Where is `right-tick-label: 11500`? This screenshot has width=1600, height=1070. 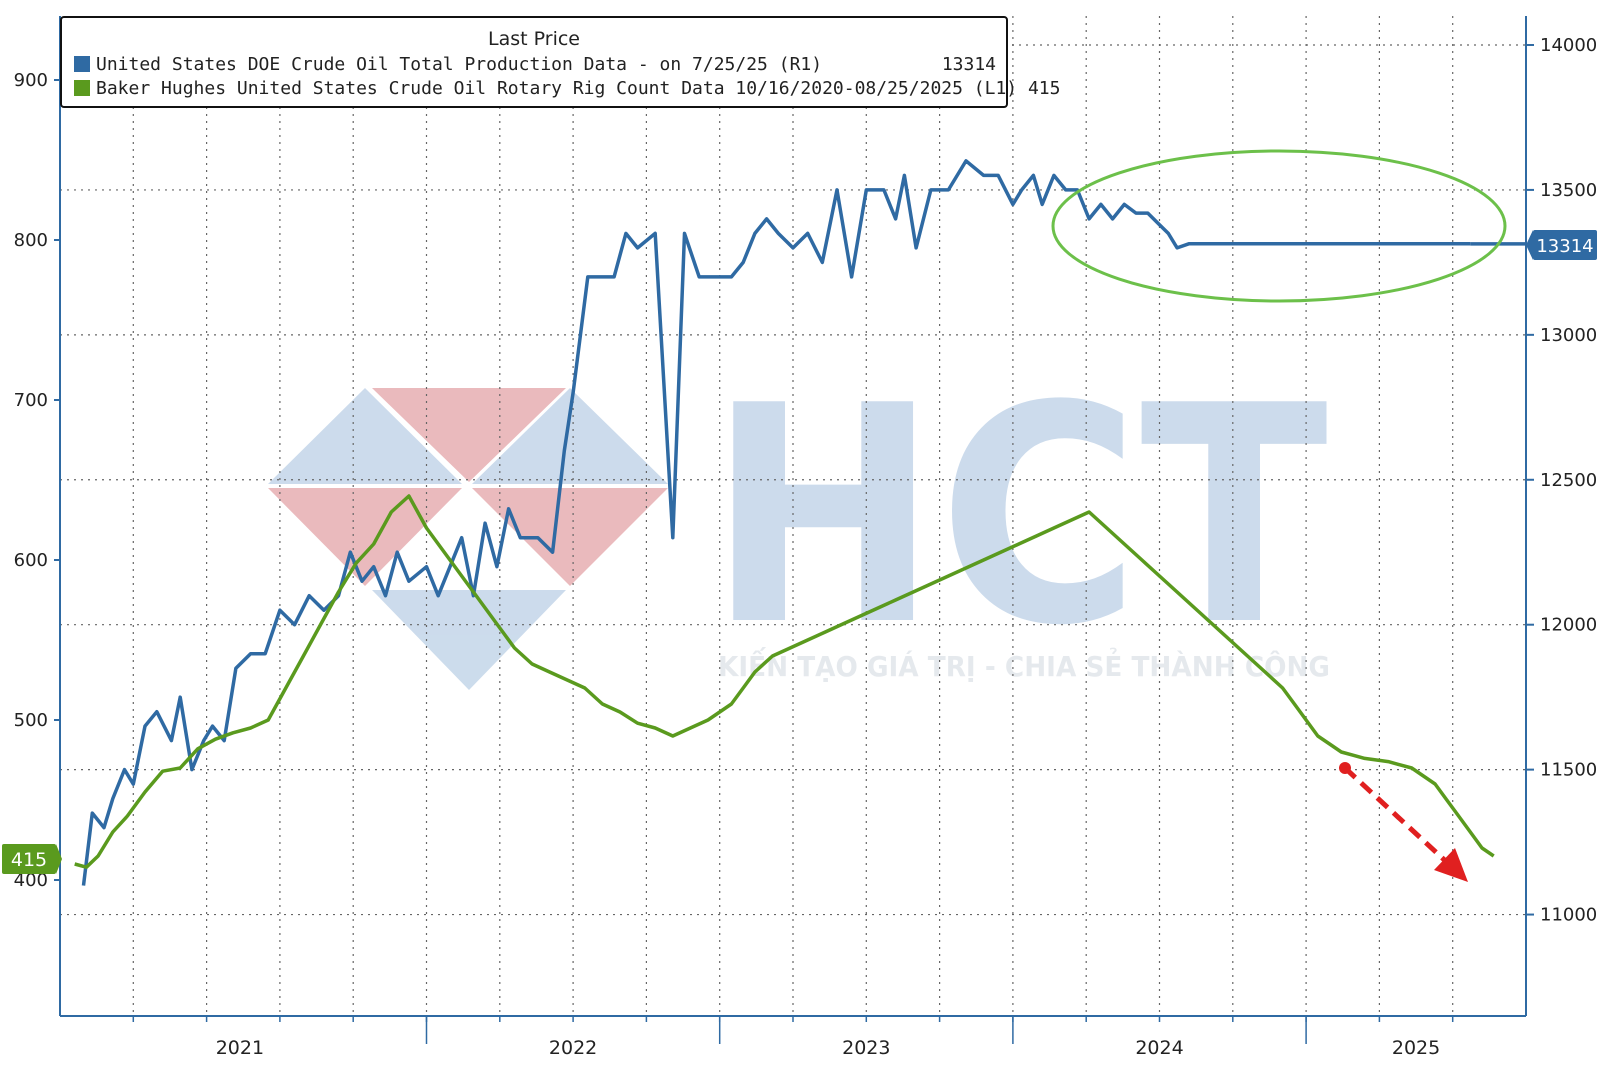 right-tick-label: 11500 is located at coordinates (1568, 770).